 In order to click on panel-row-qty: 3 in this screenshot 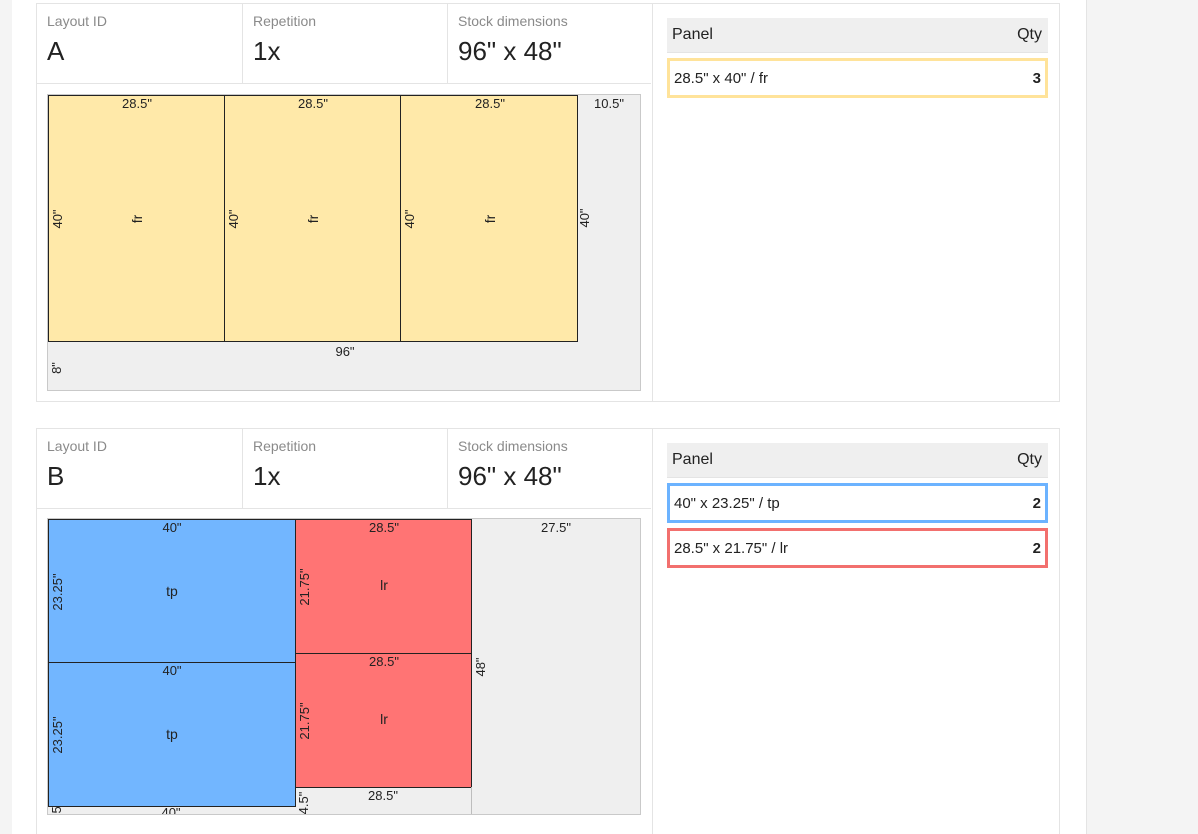, I will do `click(1036, 78)`.